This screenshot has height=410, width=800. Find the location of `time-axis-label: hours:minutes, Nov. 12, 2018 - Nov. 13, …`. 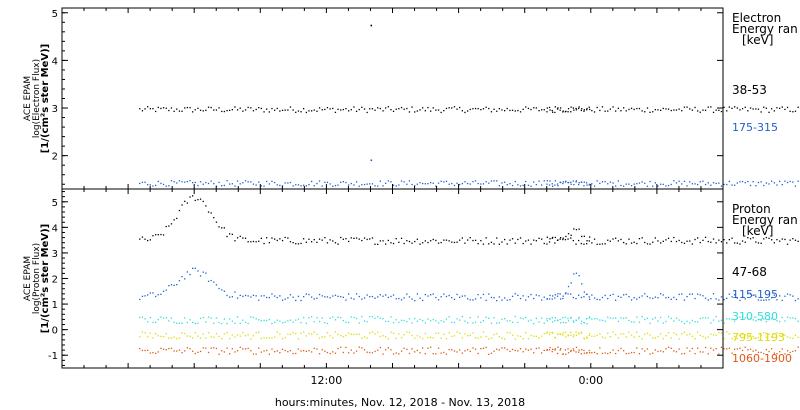

time-axis-label: hours:minutes, Nov. 12, 2018 - Nov. 13, … is located at coordinates (400, 402).